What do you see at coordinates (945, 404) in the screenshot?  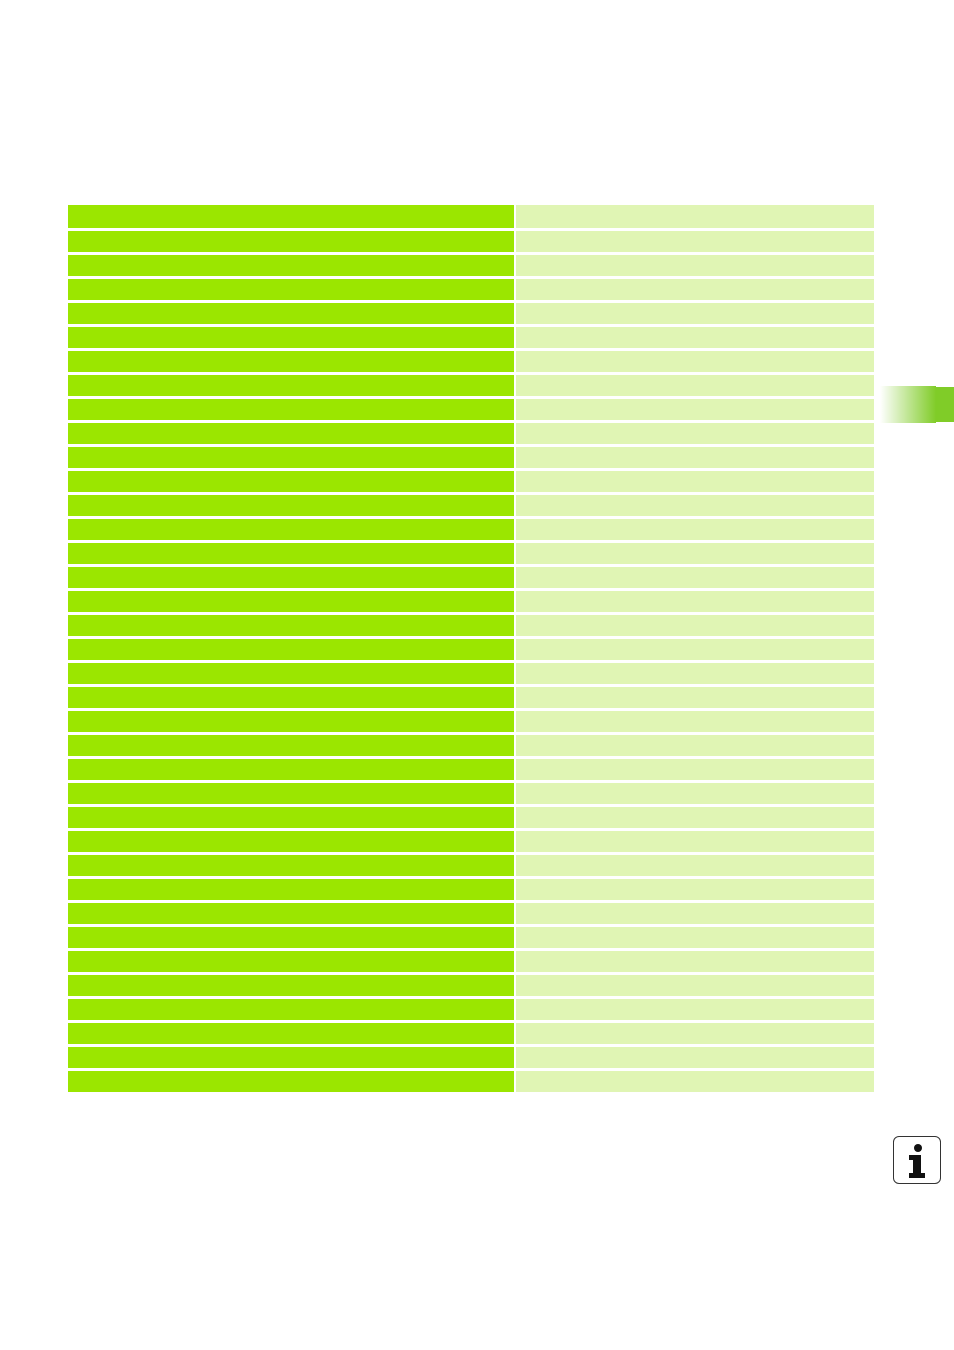 I see `chapter-tab-marker` at bounding box center [945, 404].